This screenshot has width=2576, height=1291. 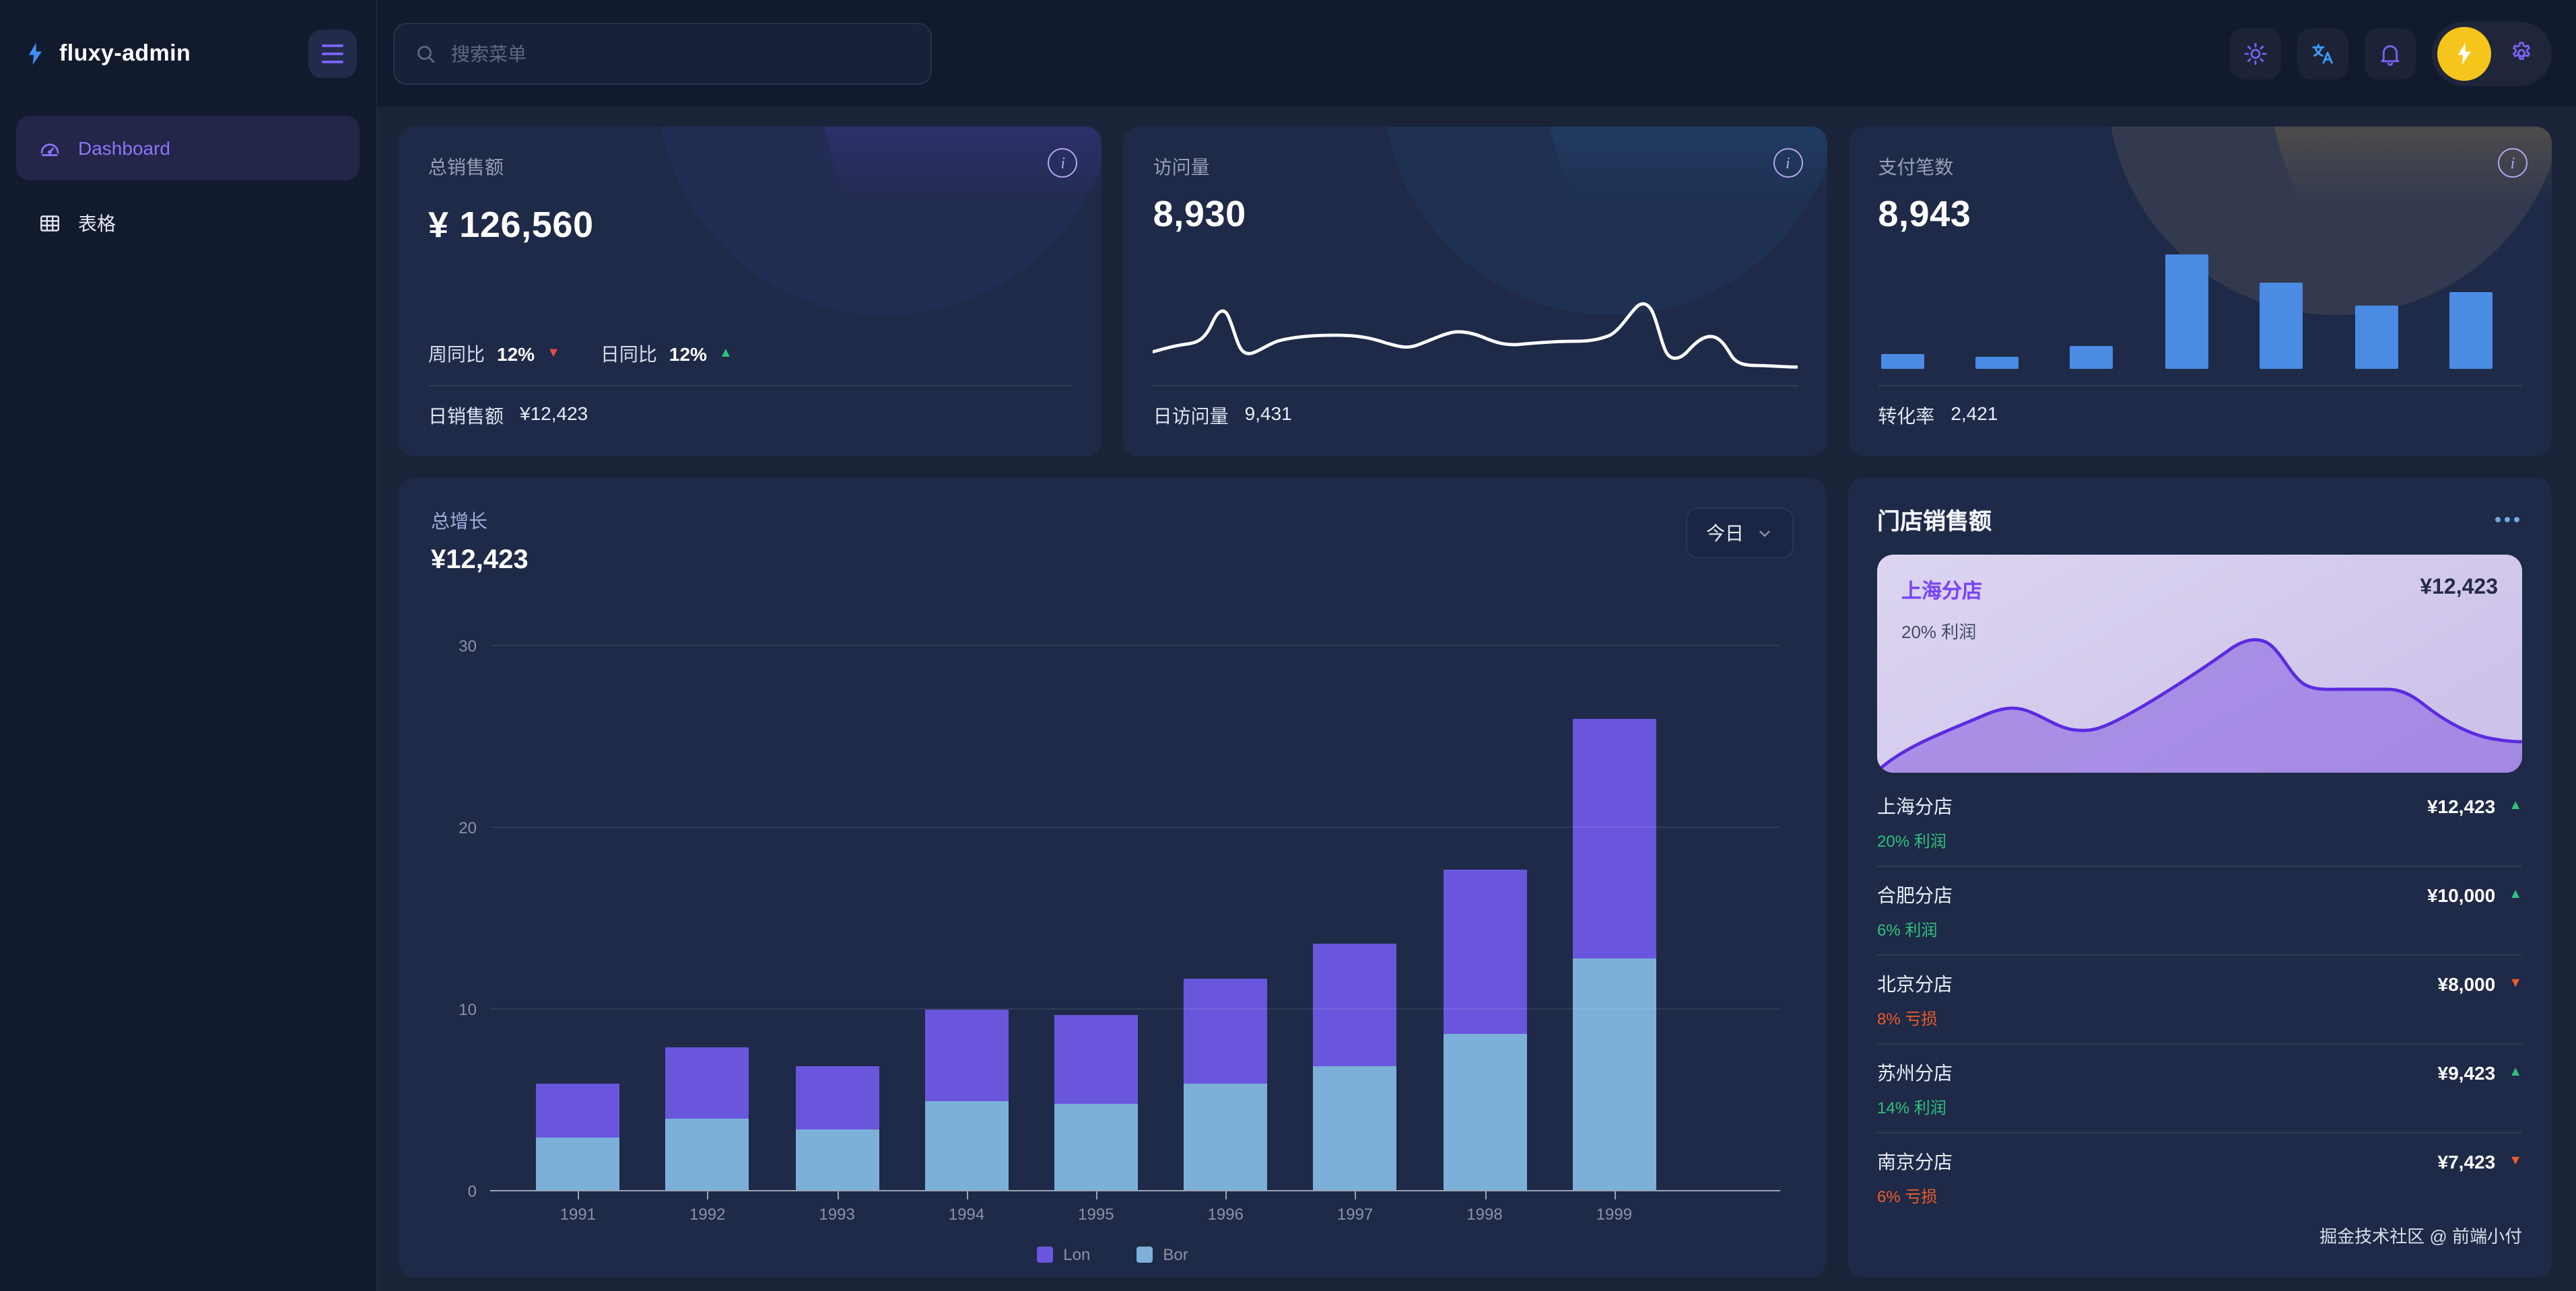 What do you see at coordinates (2199, 664) in the screenshot?
I see `store-highlight-panel: 上海分店 ¥12,423 20% 利润` at bounding box center [2199, 664].